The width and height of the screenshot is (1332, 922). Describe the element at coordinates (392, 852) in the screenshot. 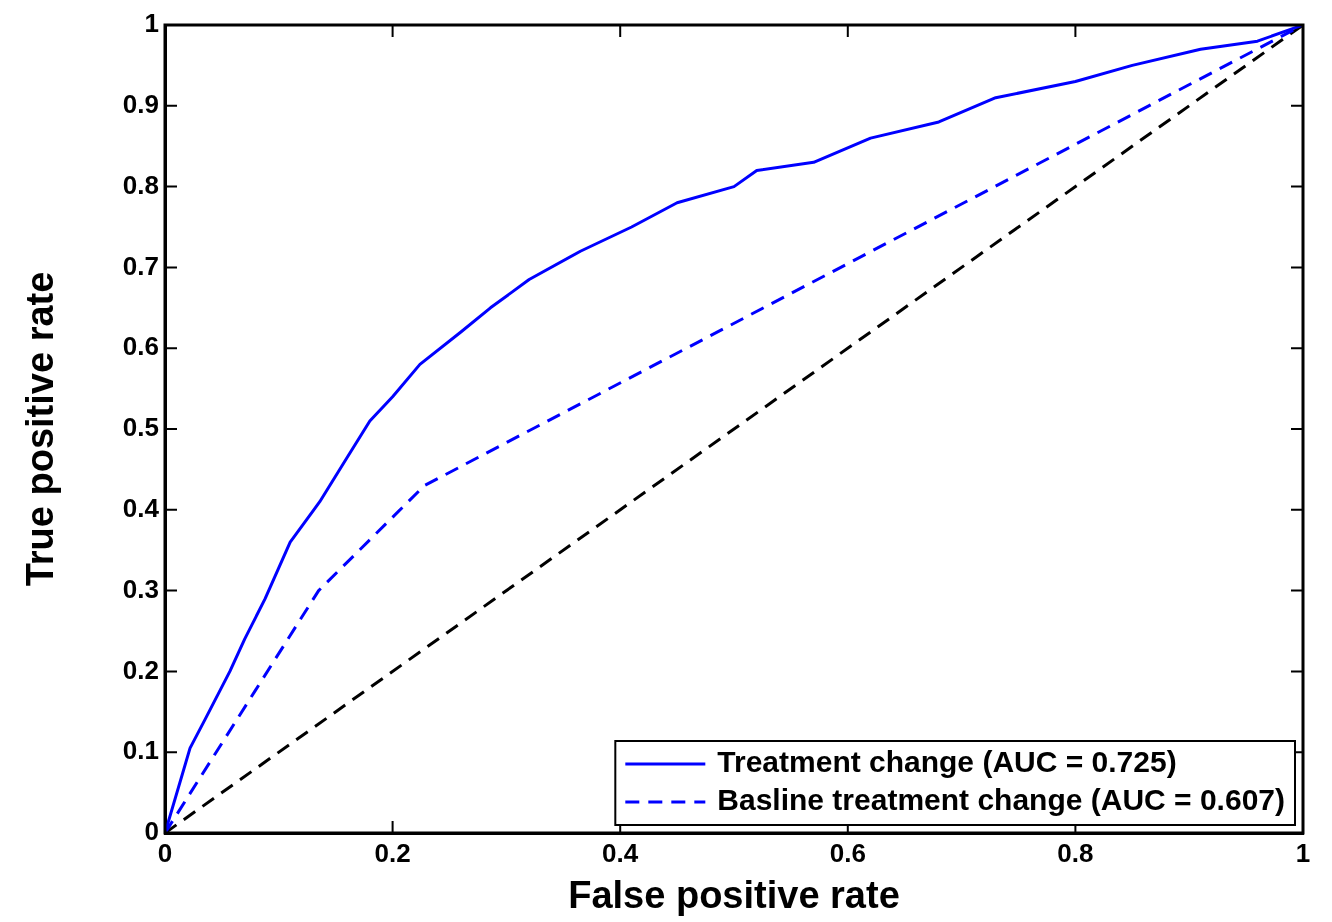

I see `x-tick-label: 0.2` at that location.